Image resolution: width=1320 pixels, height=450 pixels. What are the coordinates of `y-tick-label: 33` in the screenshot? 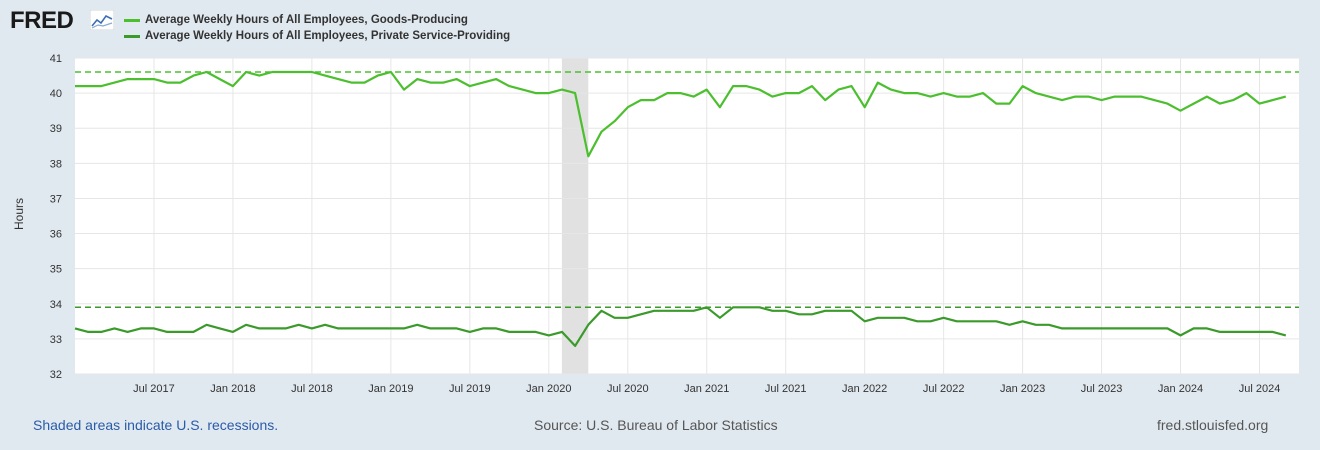 It's located at (56, 340).